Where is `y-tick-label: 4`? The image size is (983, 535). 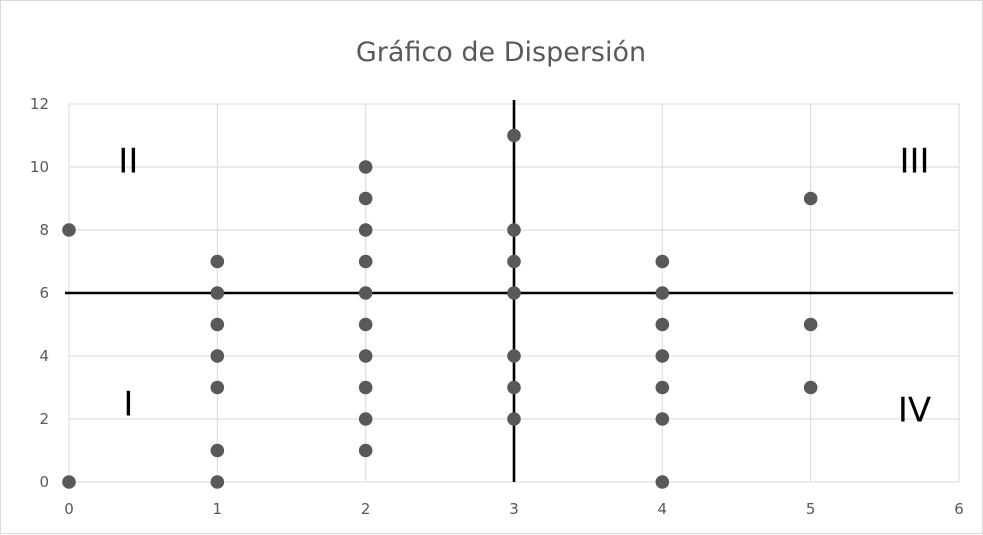
y-tick-label: 4 is located at coordinates (44, 356).